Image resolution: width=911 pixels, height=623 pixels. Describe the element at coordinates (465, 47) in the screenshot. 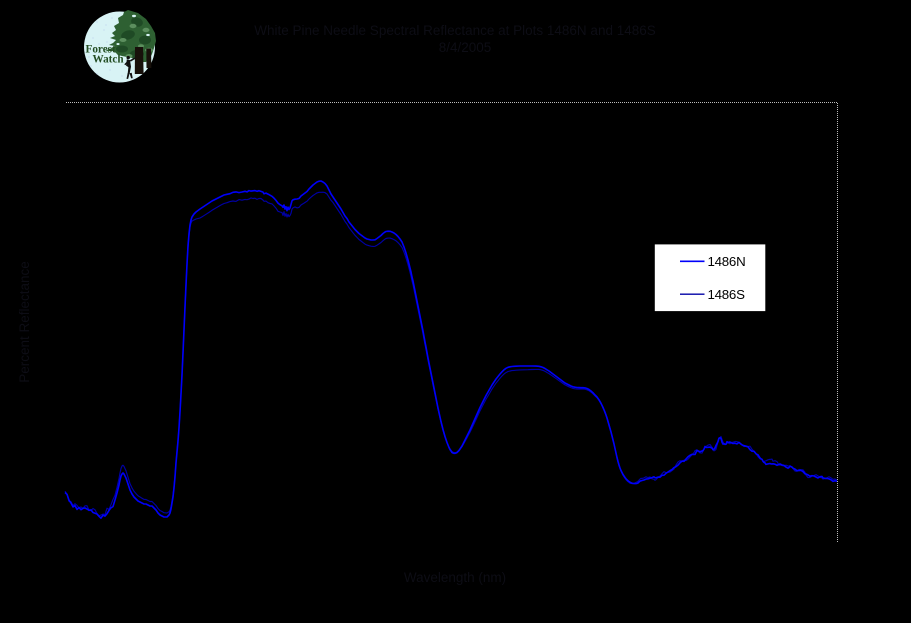

I see `svg-text: 8/4/2005` at that location.